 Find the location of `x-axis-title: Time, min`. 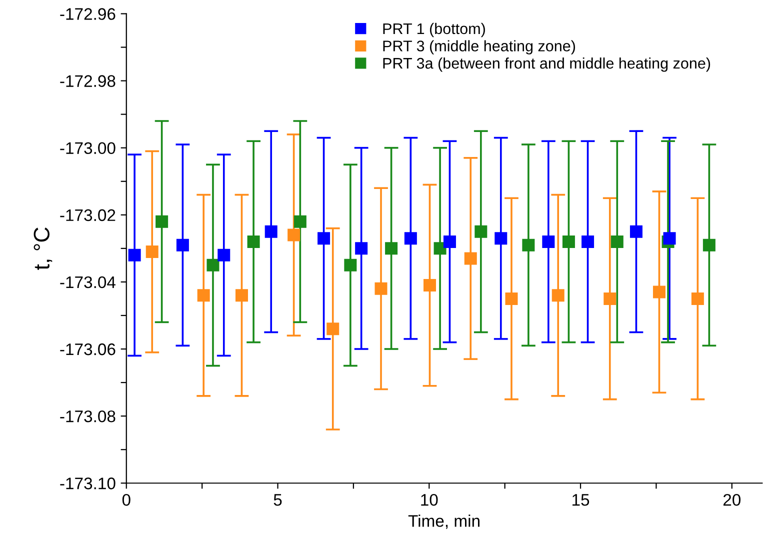

x-axis-title: Time, min is located at coordinates (444, 521).